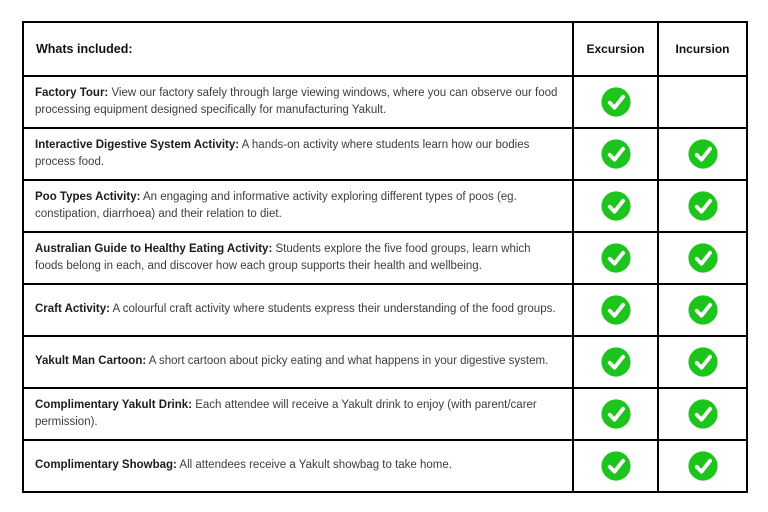 The width and height of the screenshot is (768, 512). I want to click on row-title: Yakult Man Cartoon:, so click(91, 361).